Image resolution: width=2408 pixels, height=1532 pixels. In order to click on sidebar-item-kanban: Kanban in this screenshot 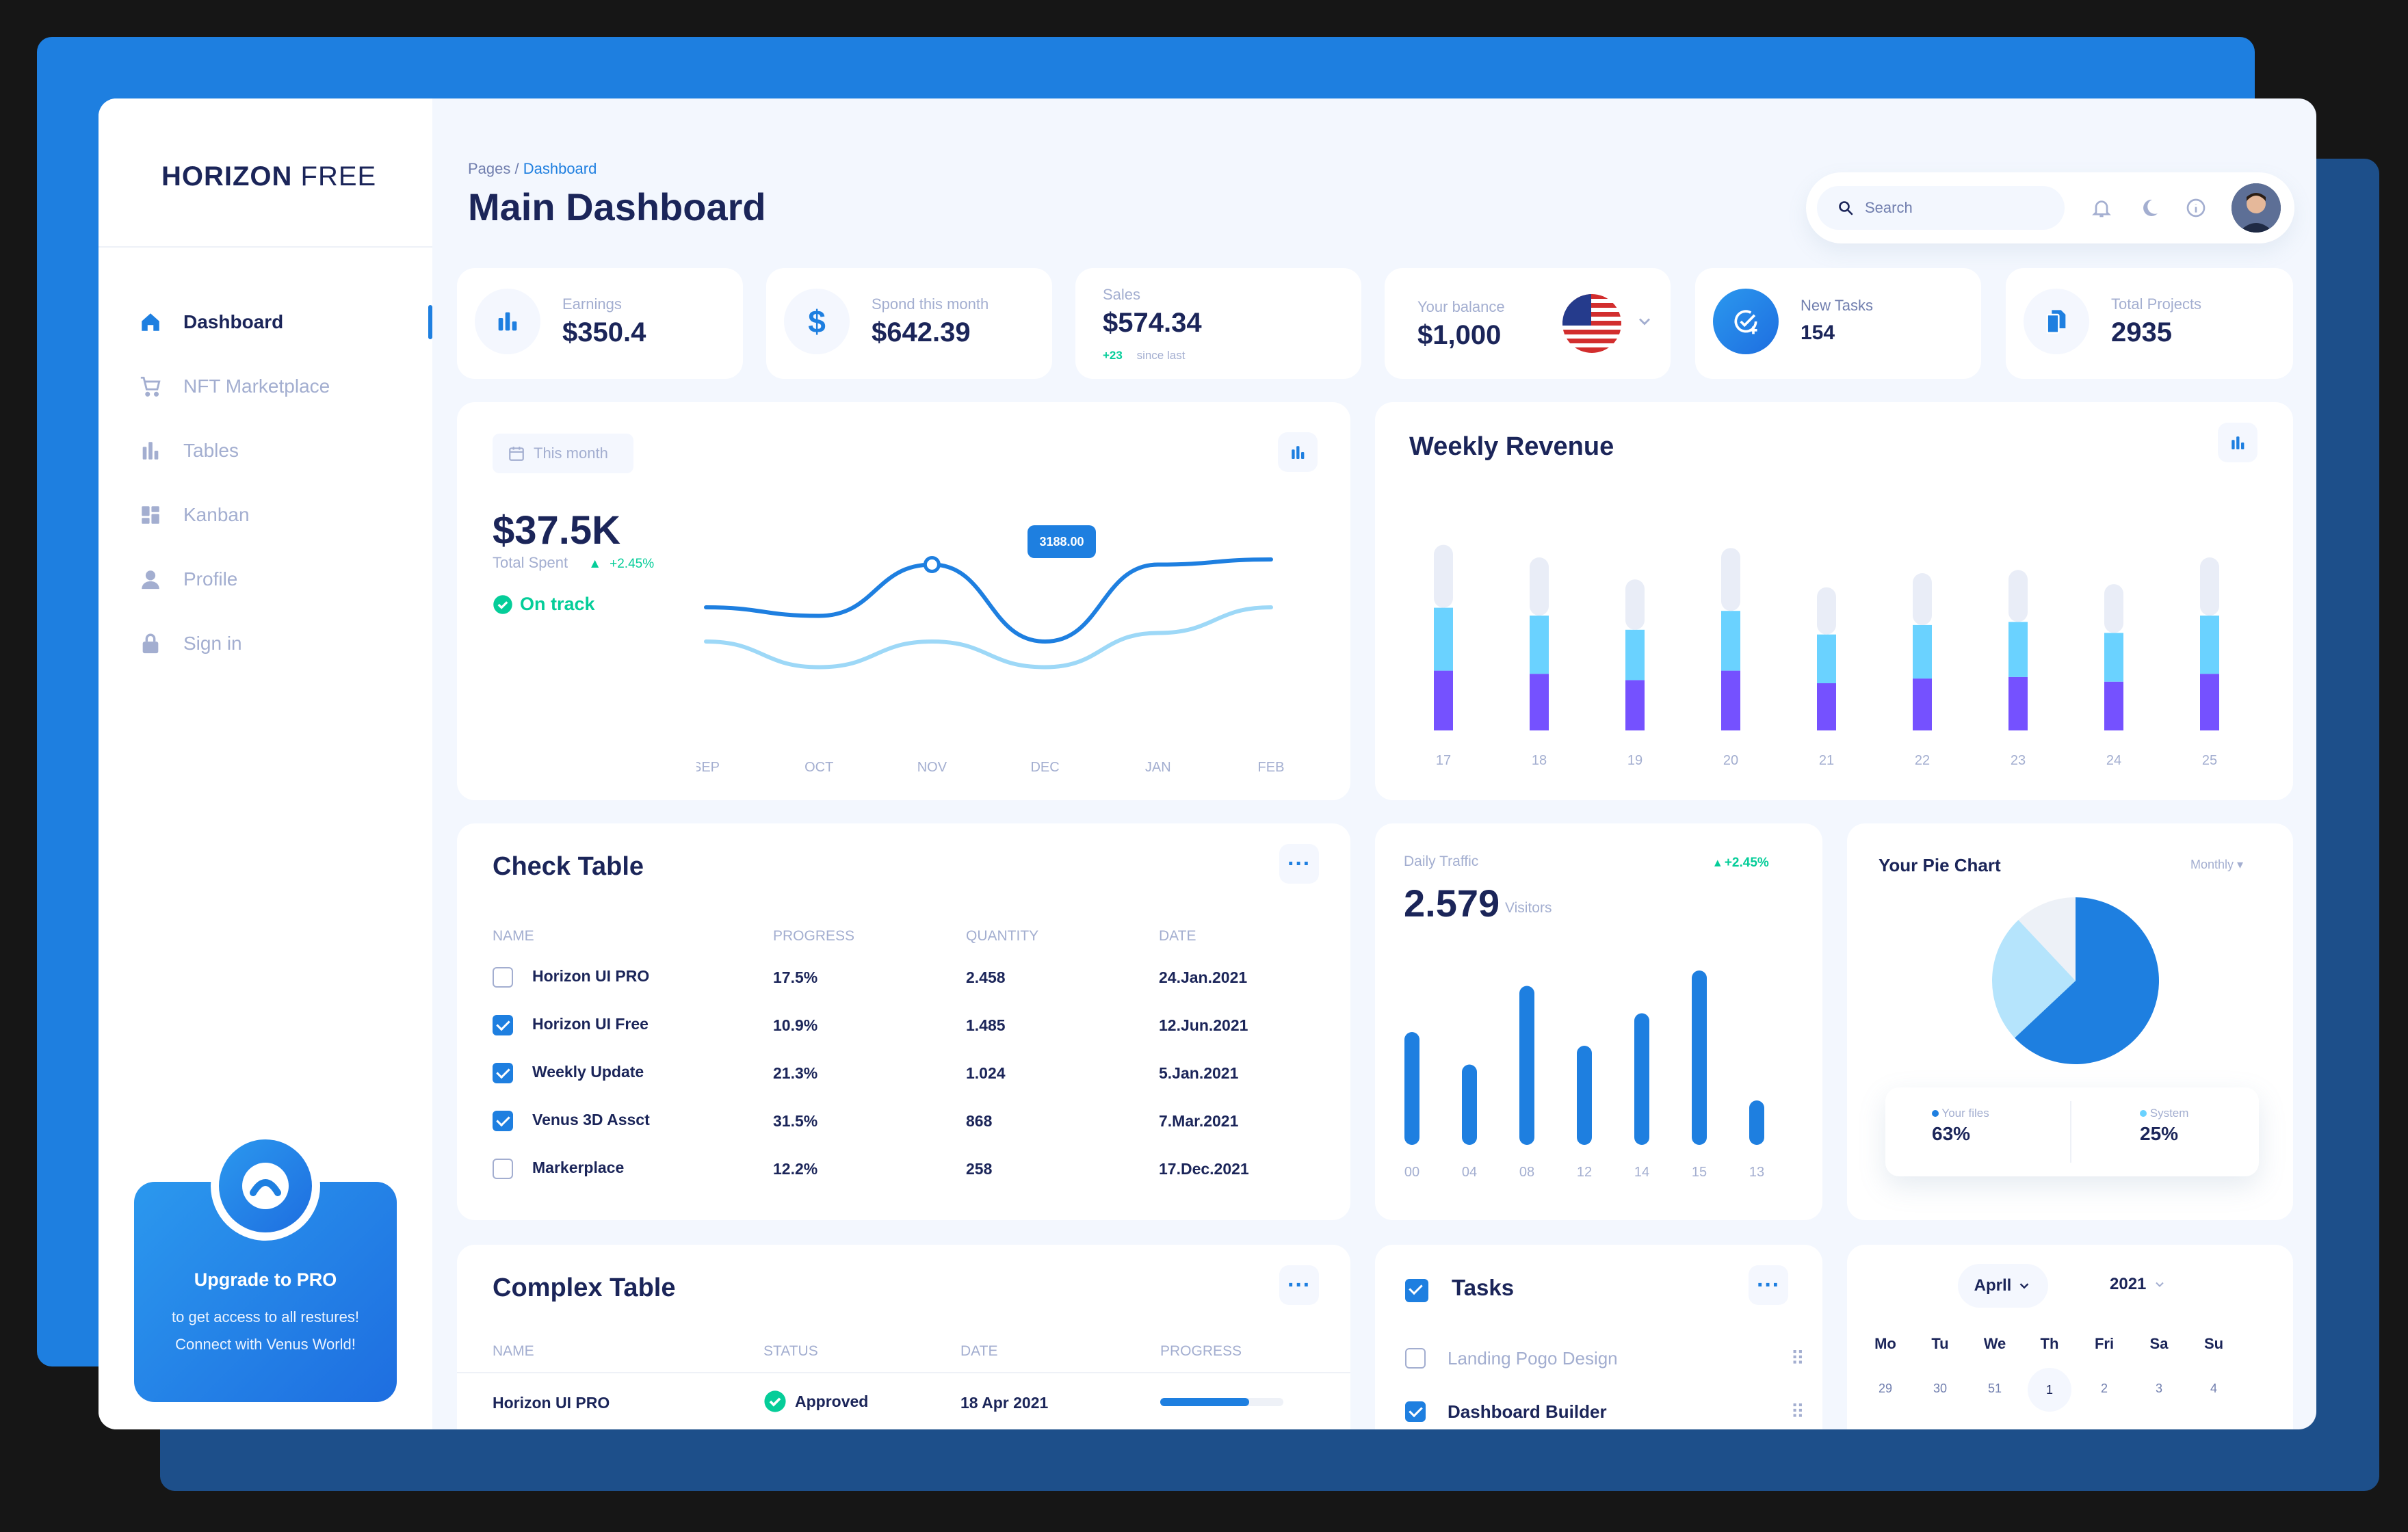, I will do `click(284, 515)`.